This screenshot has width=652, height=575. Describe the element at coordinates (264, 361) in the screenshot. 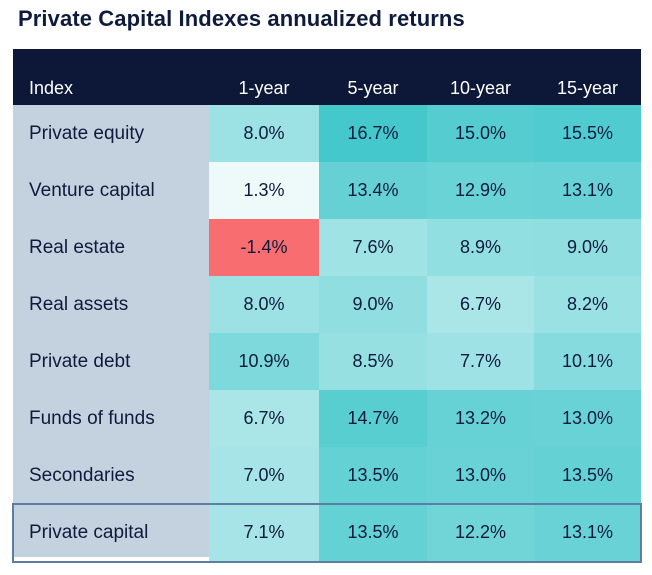

I see `heat-cell-private-debt-1-year: 10.9%` at that location.